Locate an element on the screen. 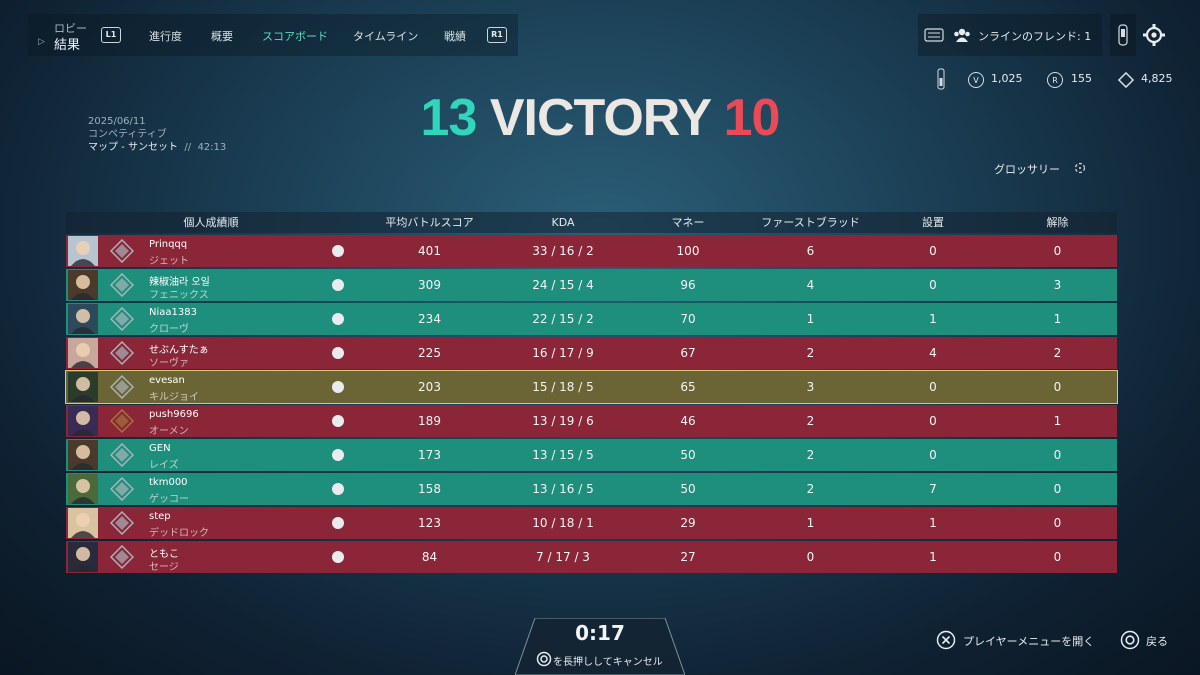 This screenshot has width=1200, height=675. cell-first-blood: 6 is located at coordinates (810, 251).